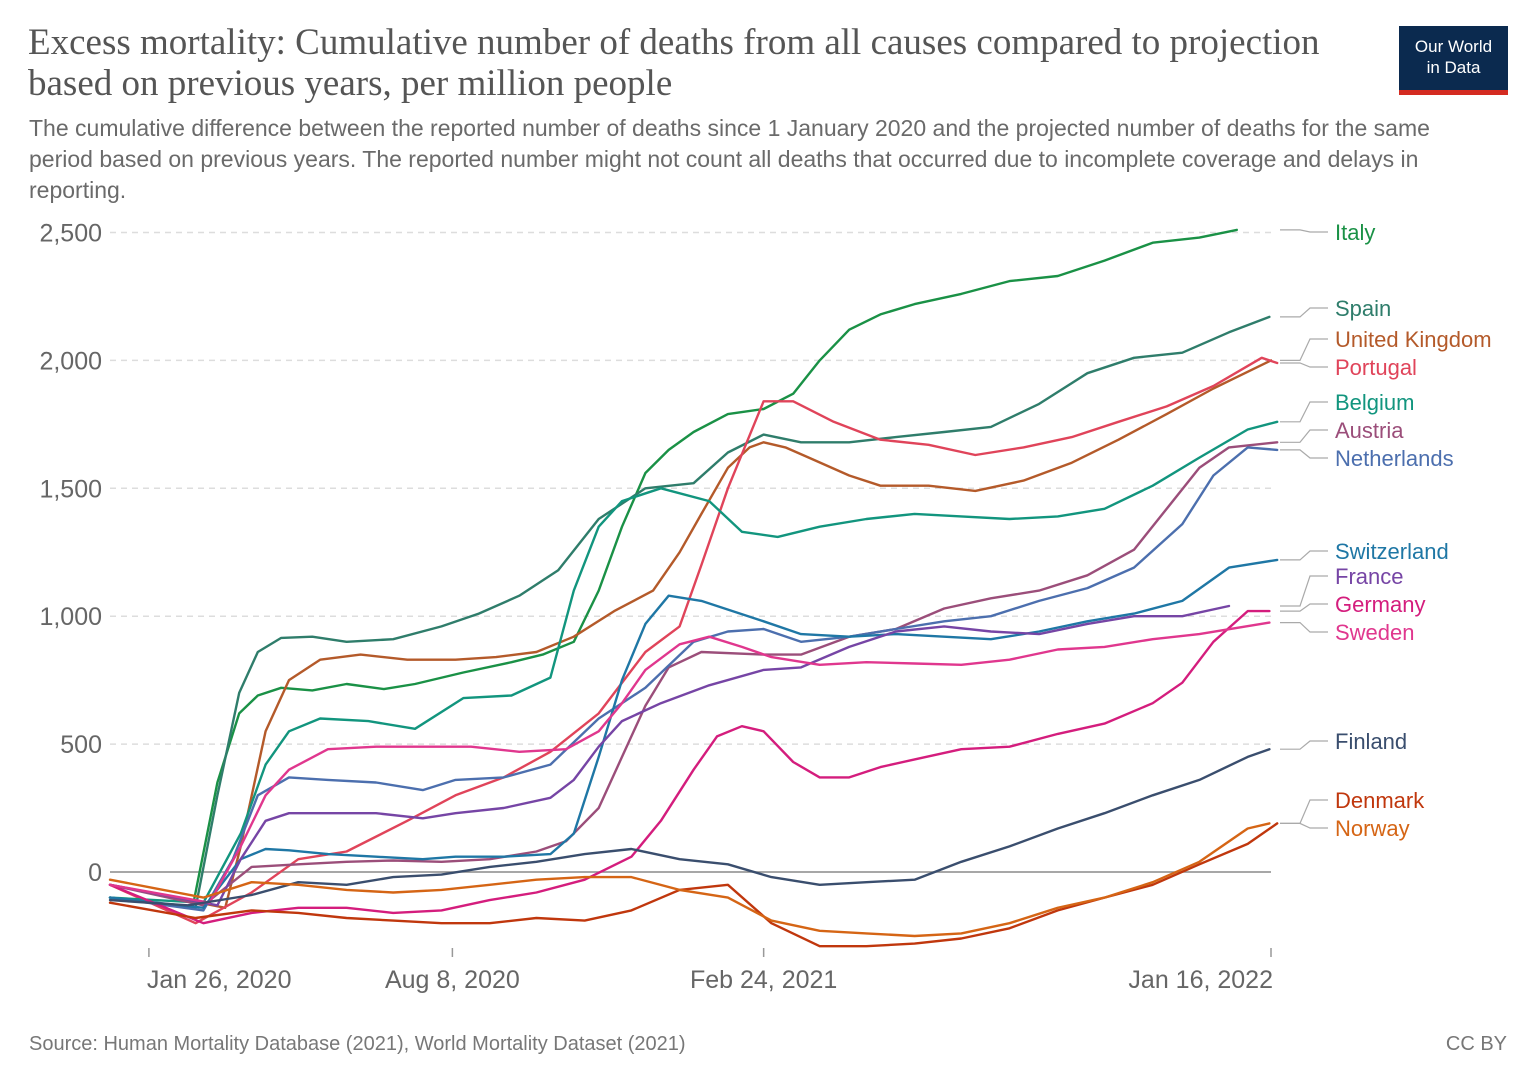 Image resolution: width=1536 pixels, height=1084 pixels. Describe the element at coordinates (1363, 308) in the screenshot. I see `series-label: Spain` at that location.